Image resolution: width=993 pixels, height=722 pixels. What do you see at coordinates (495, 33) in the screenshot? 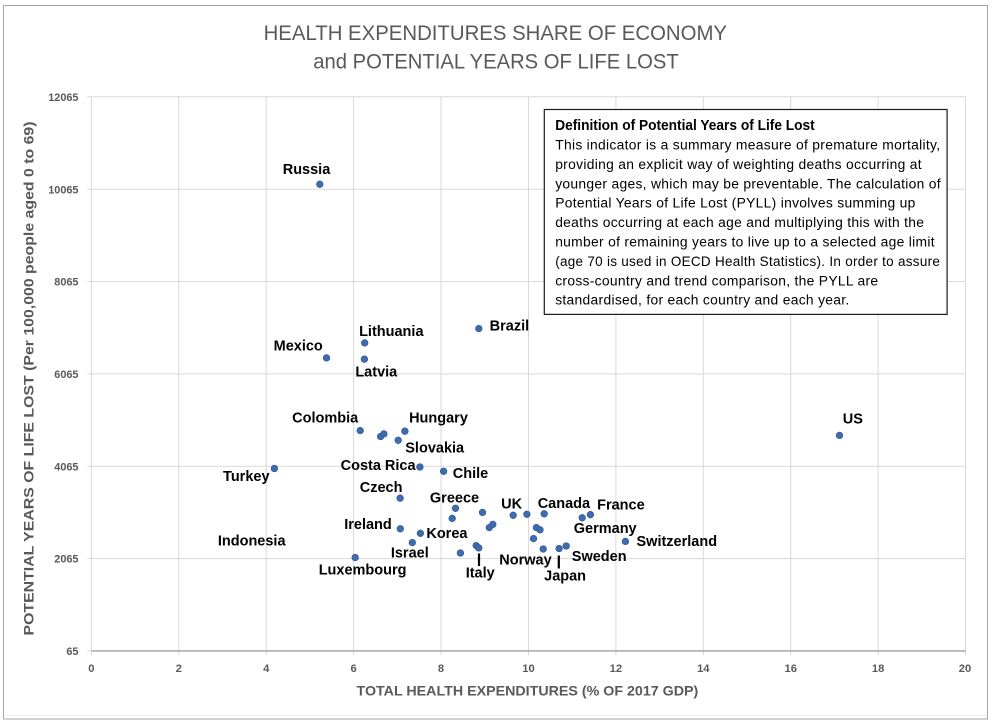
I see `svg-text:HEALTH EXPENDITURES SHARE OF E: HEALTH EXPENDITURES SHARE OF ECONOMY` at bounding box center [495, 33].